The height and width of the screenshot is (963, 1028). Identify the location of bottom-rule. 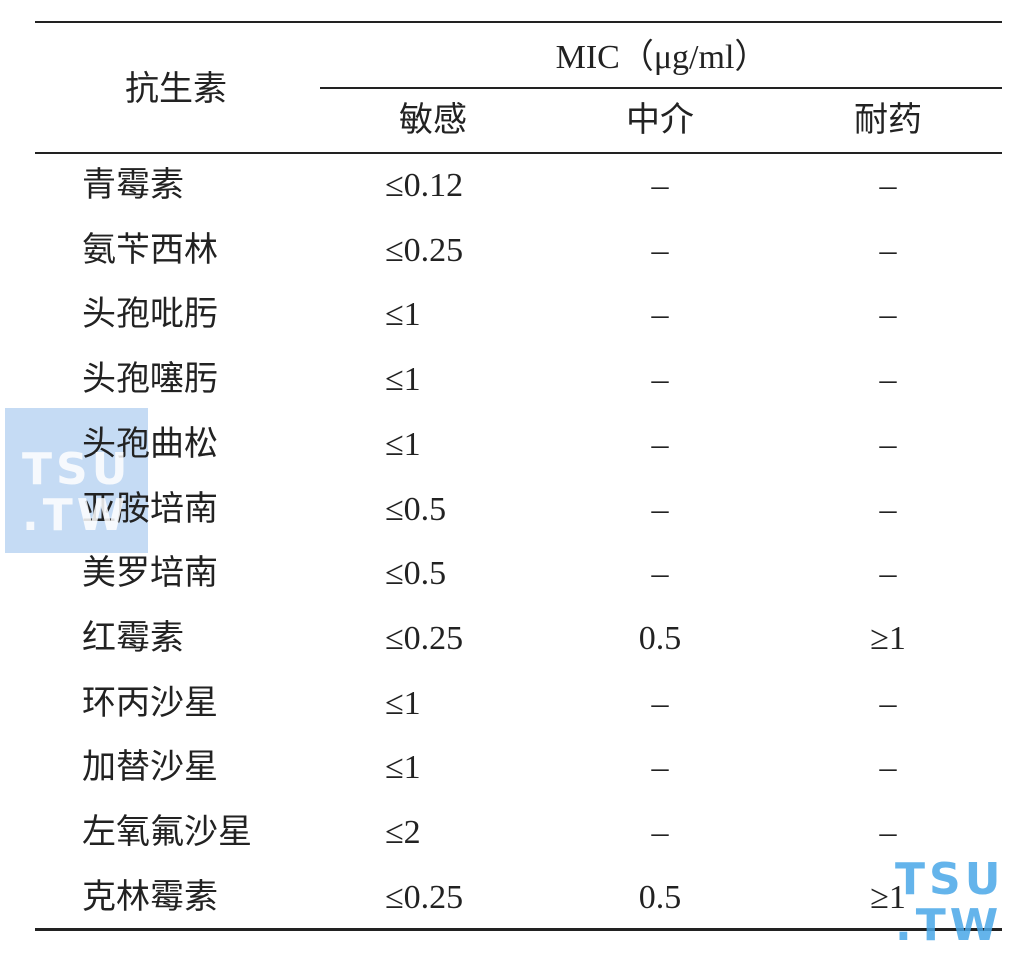
(518, 929).